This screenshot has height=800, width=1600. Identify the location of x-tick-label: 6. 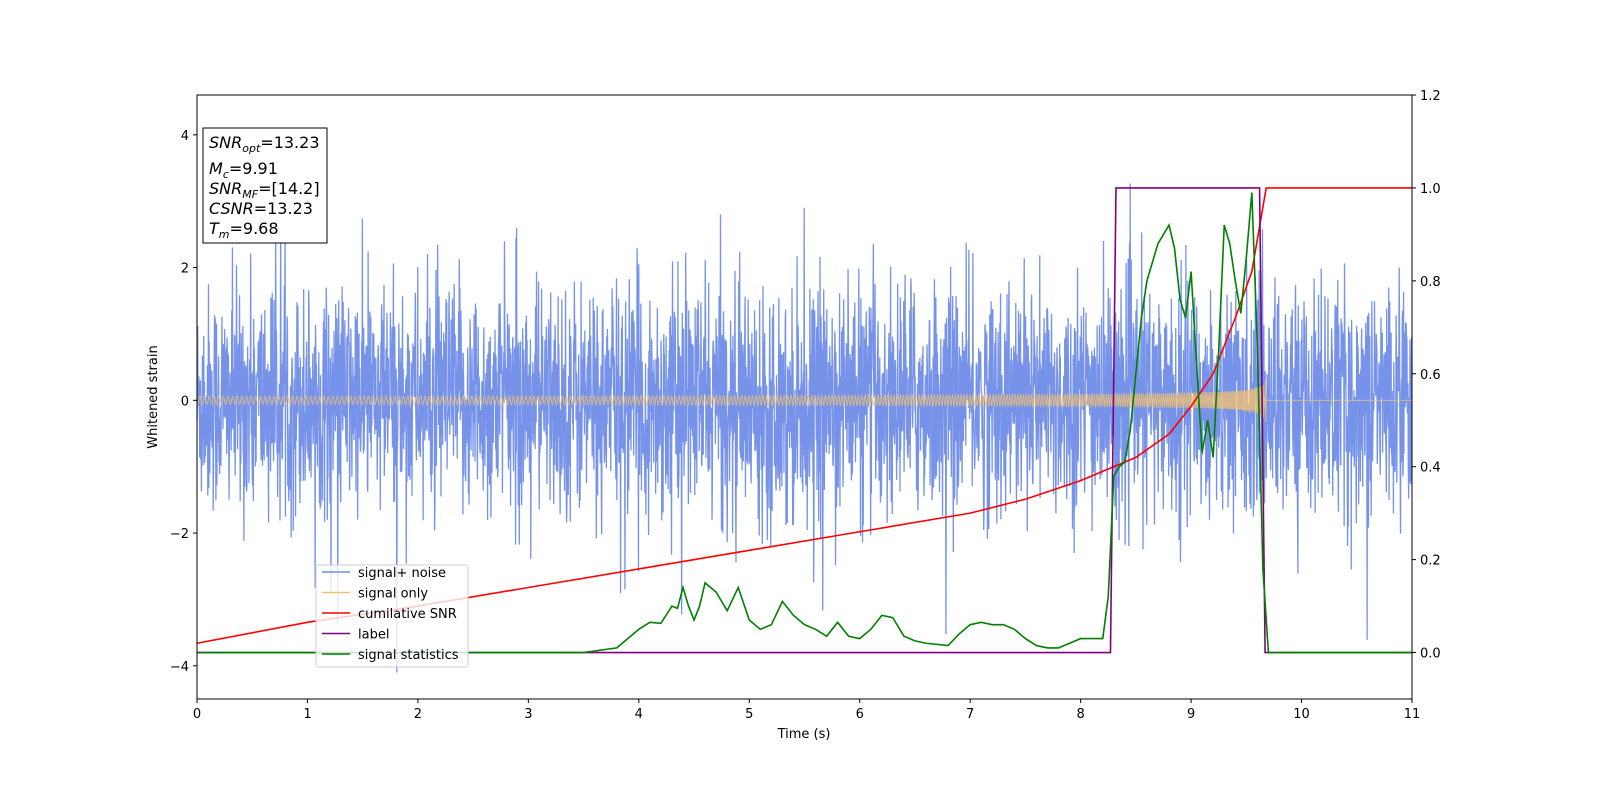
(860, 714).